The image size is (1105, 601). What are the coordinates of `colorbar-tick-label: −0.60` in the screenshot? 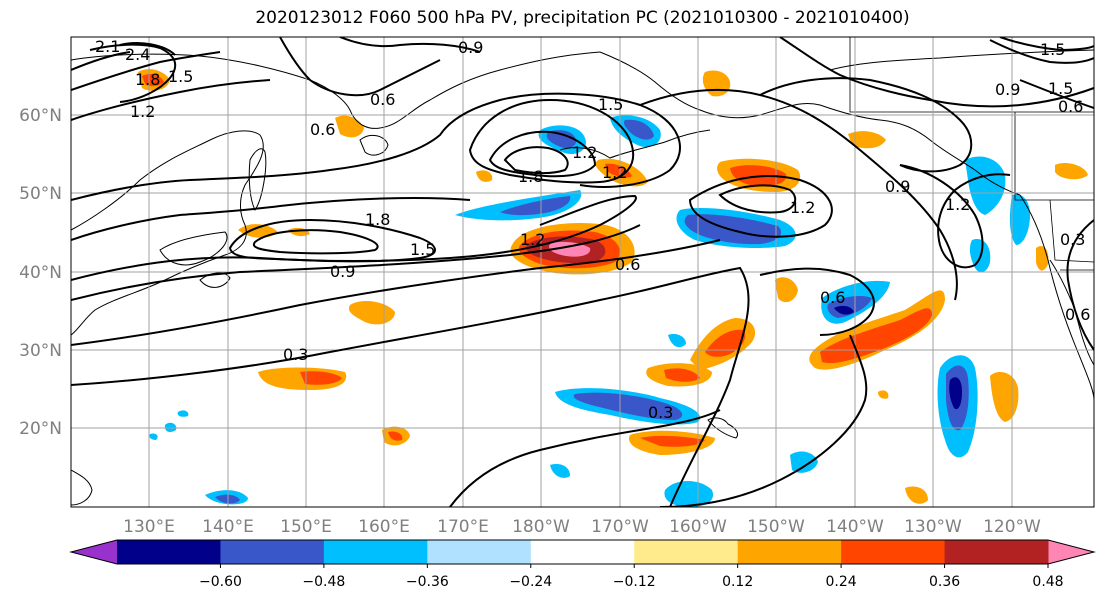 It's located at (220, 582).